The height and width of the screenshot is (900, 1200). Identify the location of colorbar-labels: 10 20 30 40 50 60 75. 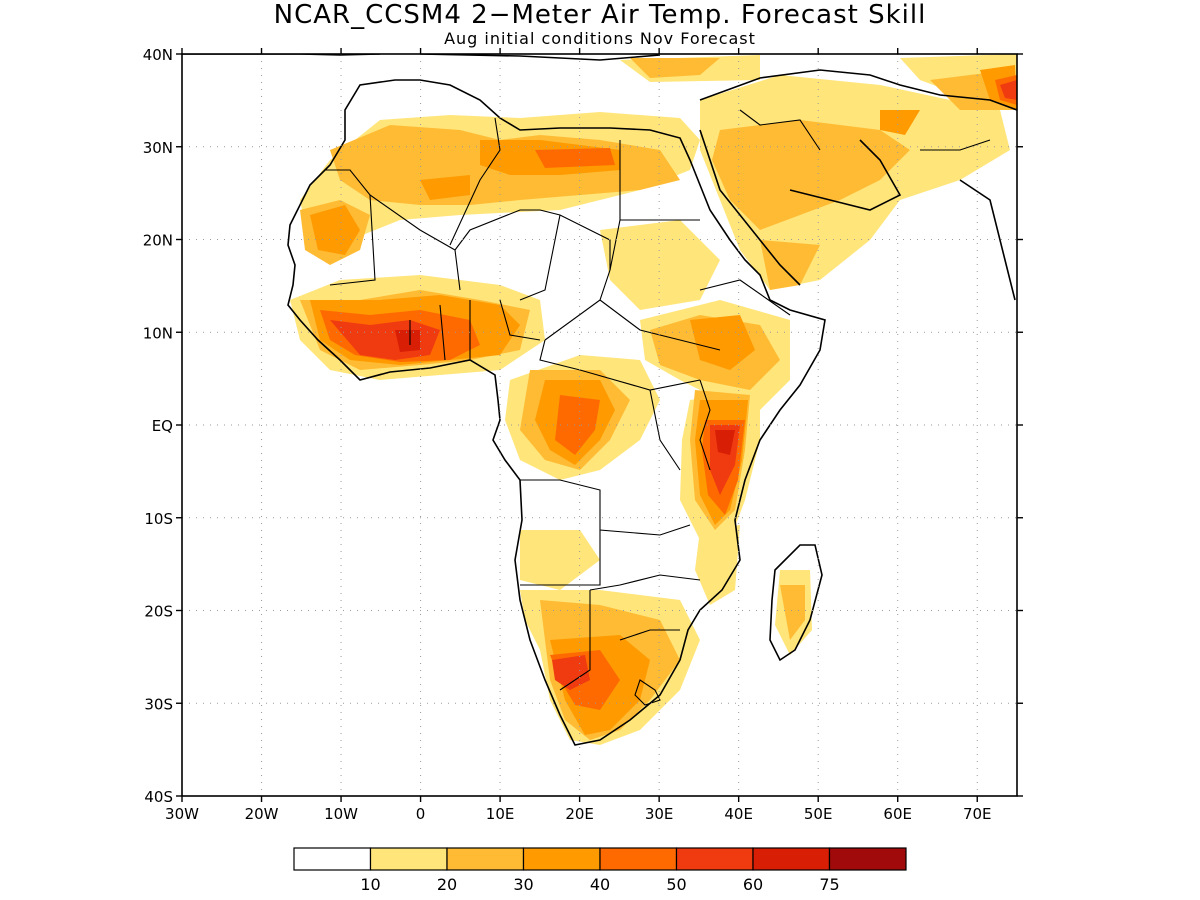
(599, 884).